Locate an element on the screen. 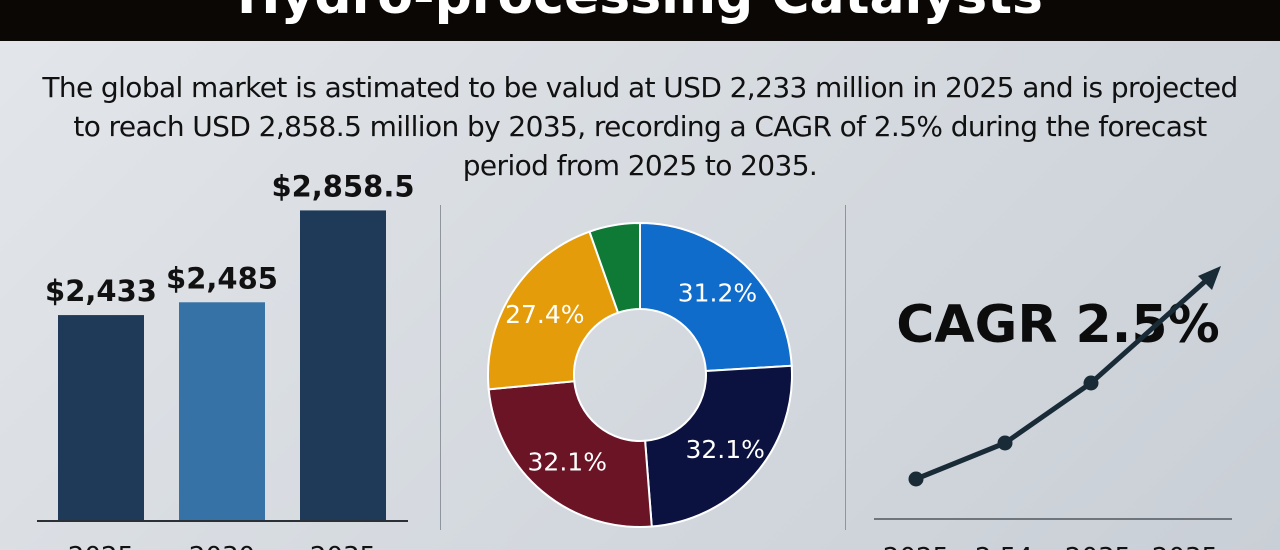  trend-line is located at coordinates (1063, 378).